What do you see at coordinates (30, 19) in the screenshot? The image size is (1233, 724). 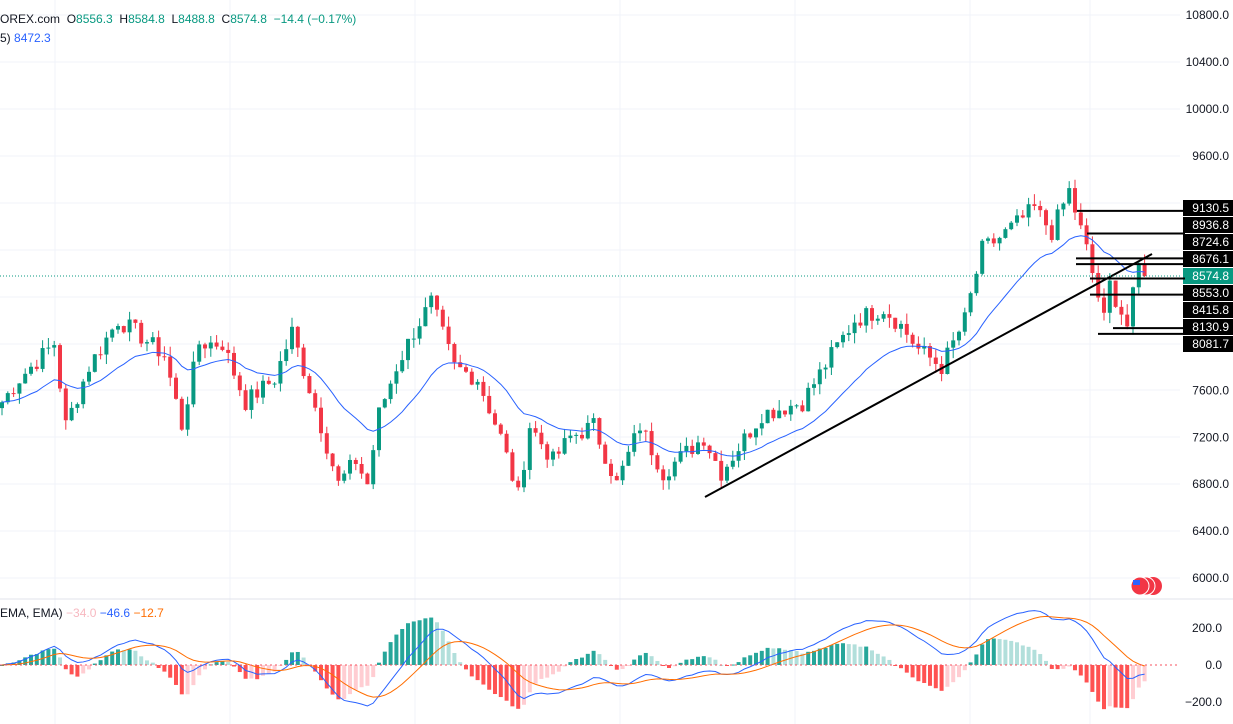 I see `symbol-name: OREX.com` at bounding box center [30, 19].